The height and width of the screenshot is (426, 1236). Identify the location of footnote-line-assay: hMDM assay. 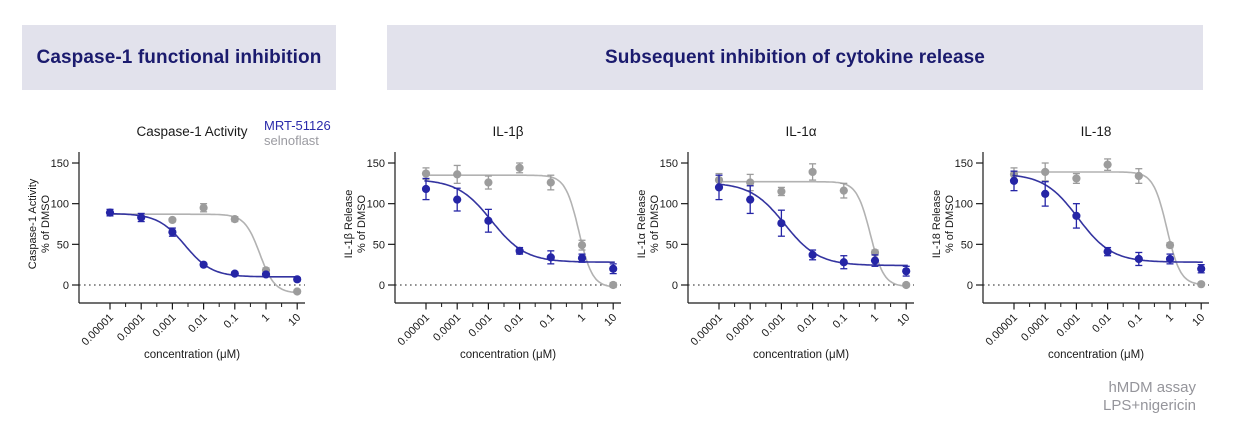
(1152, 387).